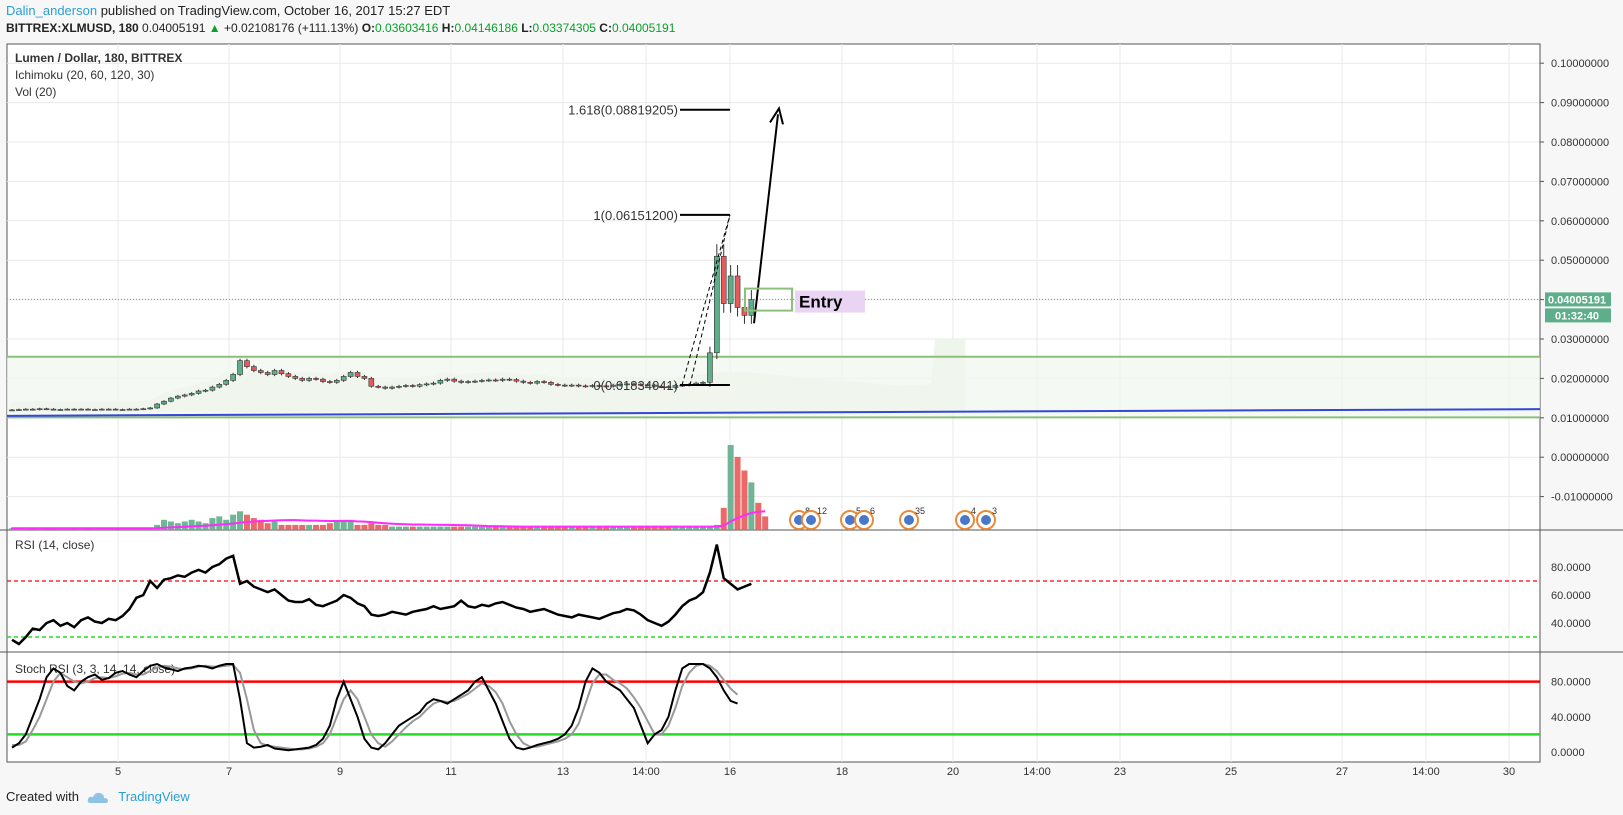 The height and width of the screenshot is (815, 1623). What do you see at coordinates (1037, 772) in the screenshot?
I see `time-axis-label: 14:00` at bounding box center [1037, 772].